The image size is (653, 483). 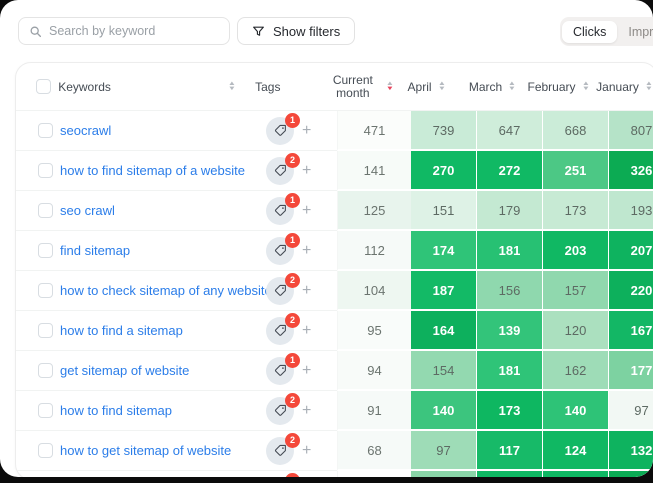 I want to click on search-input: Search by keyword, so click(x=124, y=31).